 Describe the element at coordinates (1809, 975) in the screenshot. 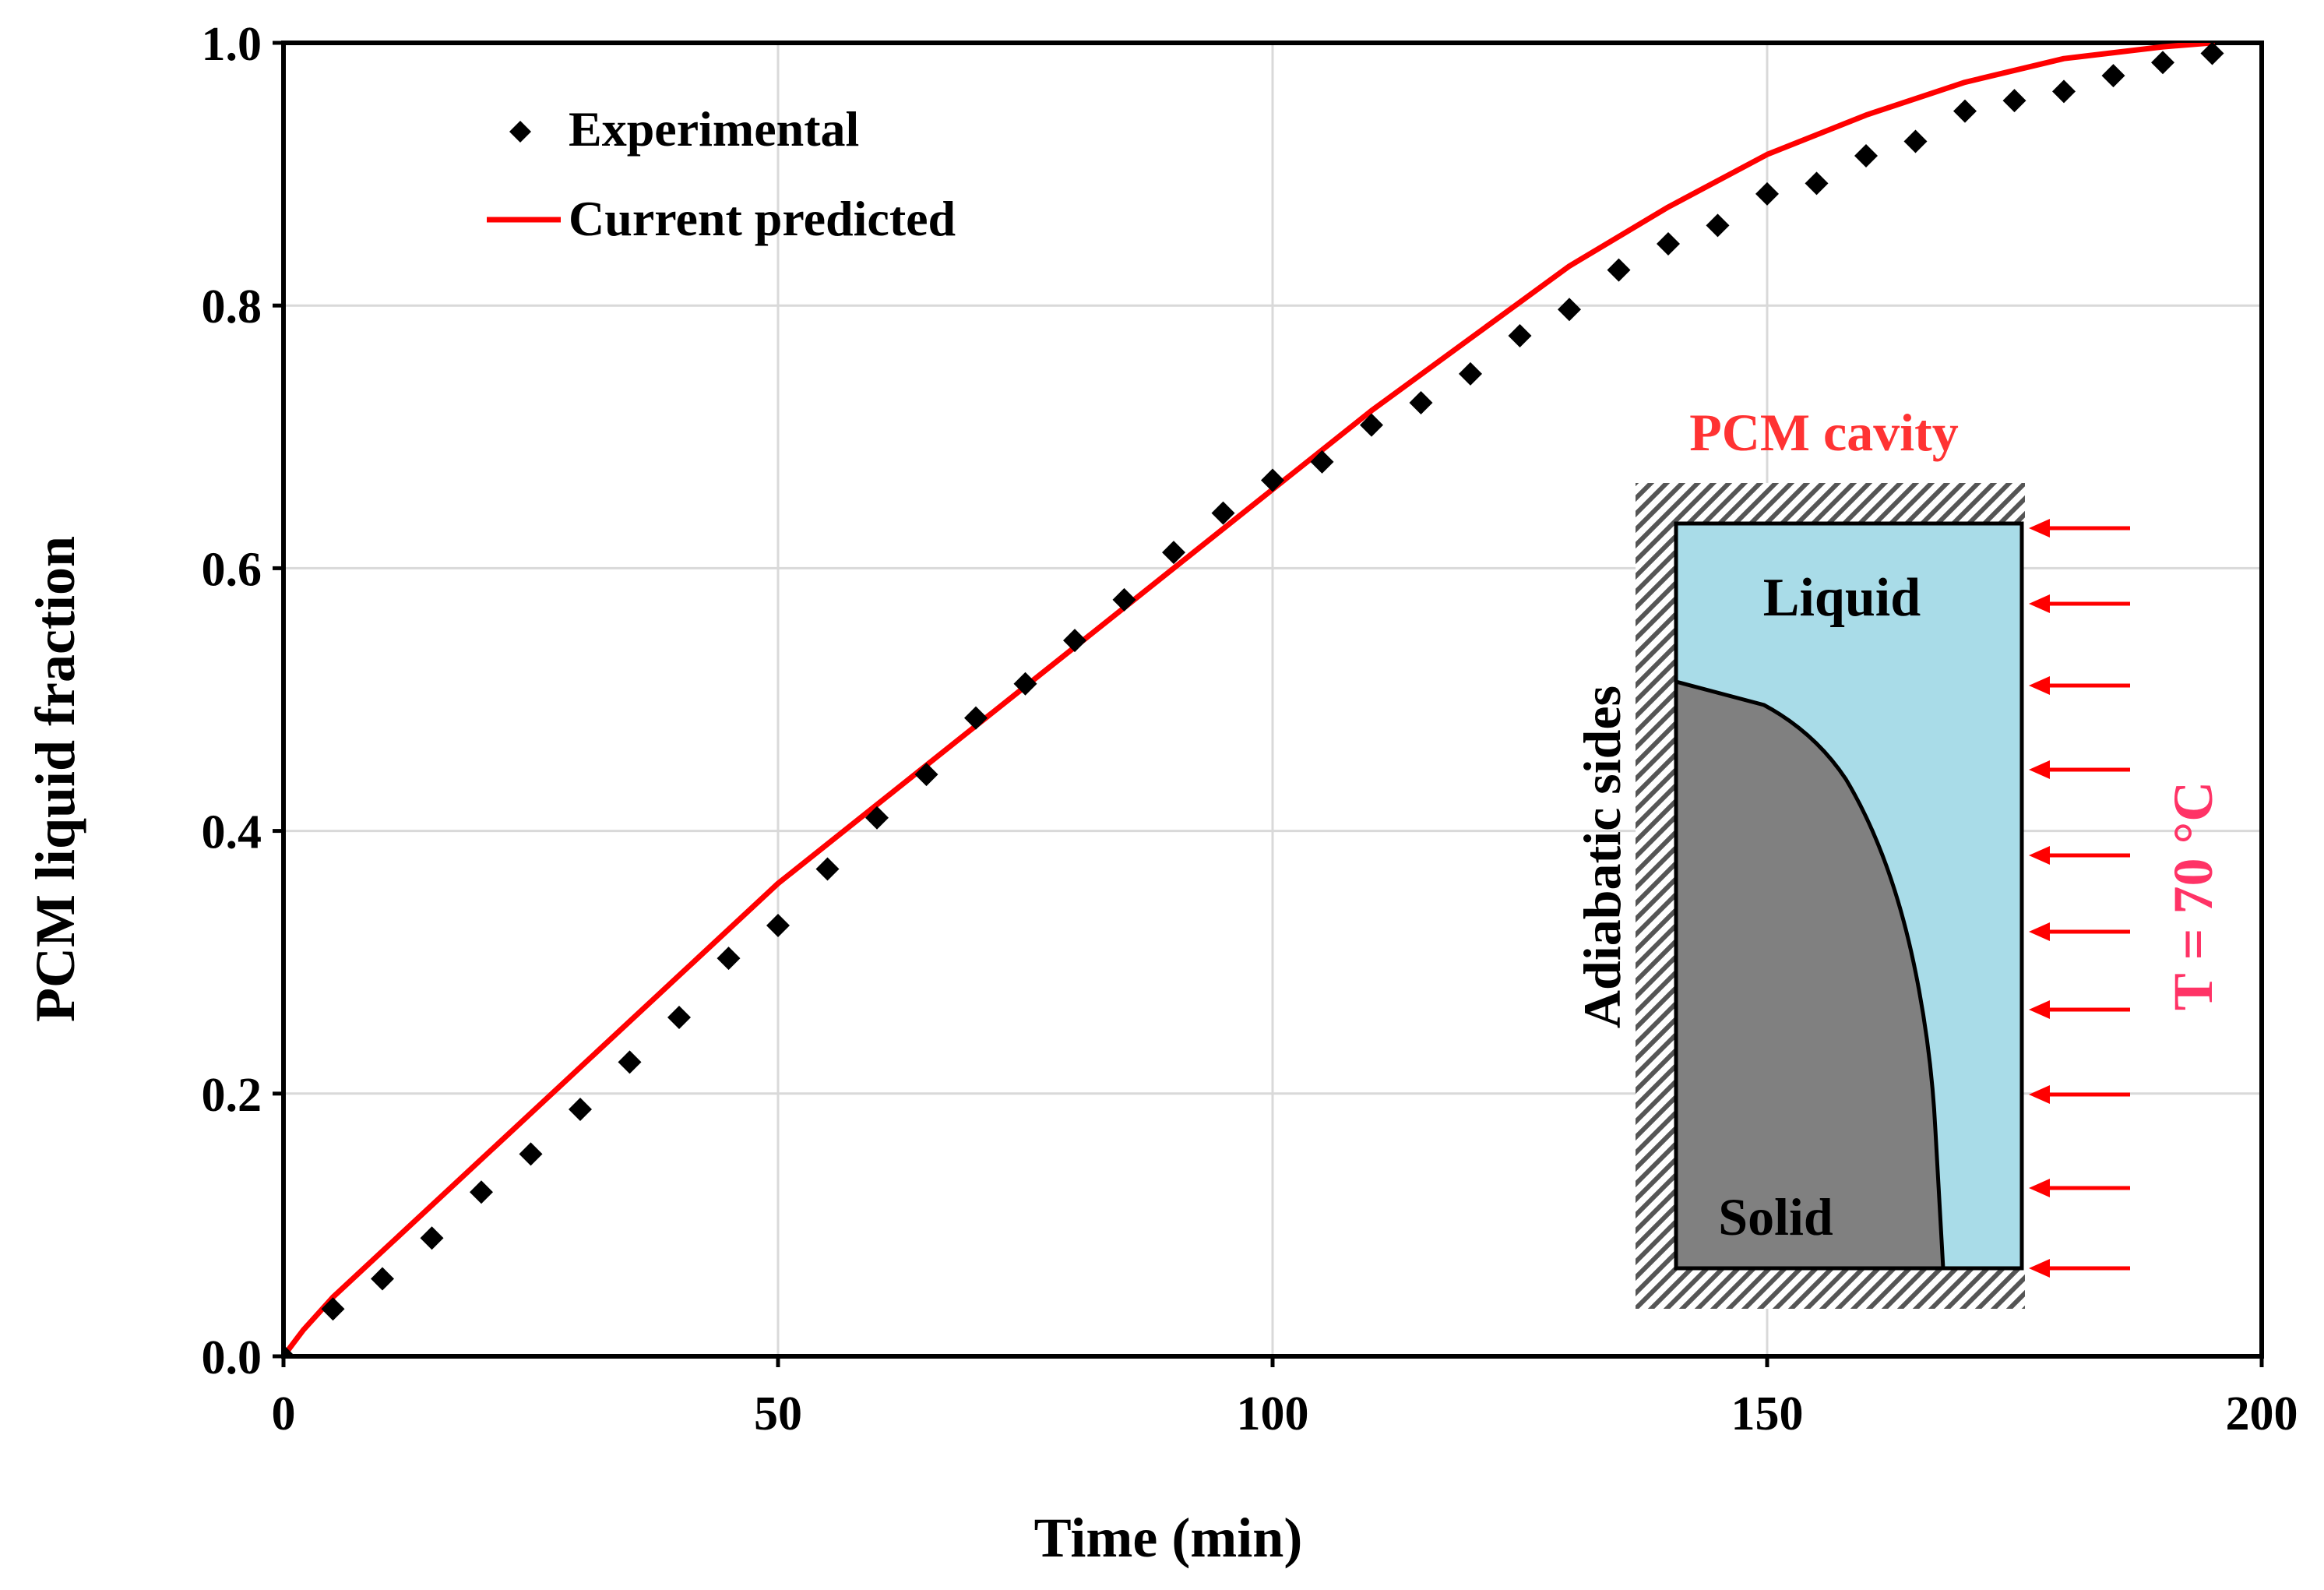

I see `solid-region` at that location.